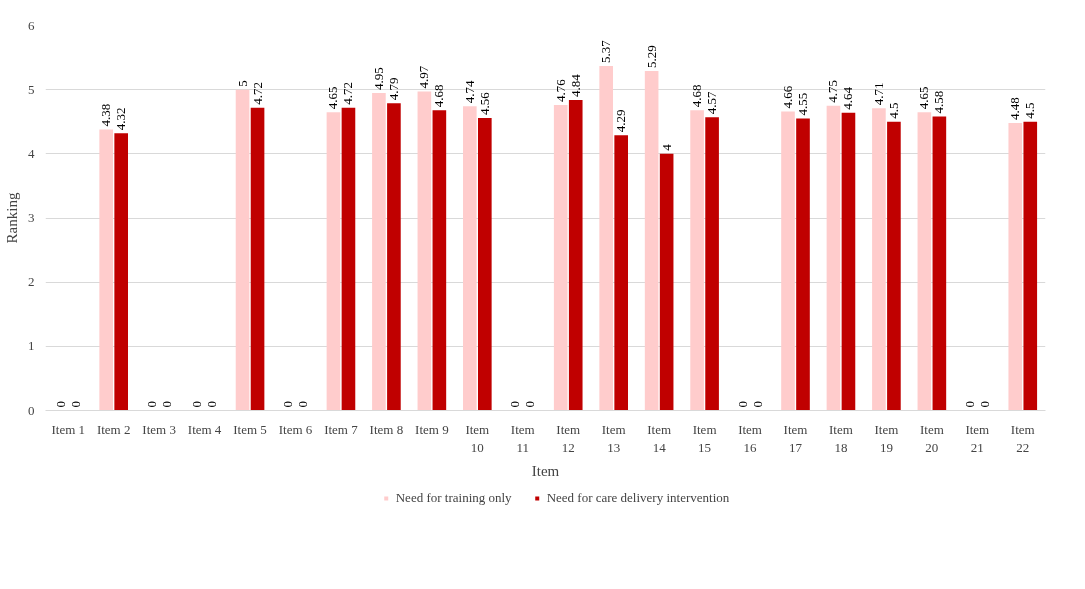 Image resolution: width=1085 pixels, height=589 pixels. What do you see at coordinates (113, 429) in the screenshot?
I see `x-tick-label: Item 2` at bounding box center [113, 429].